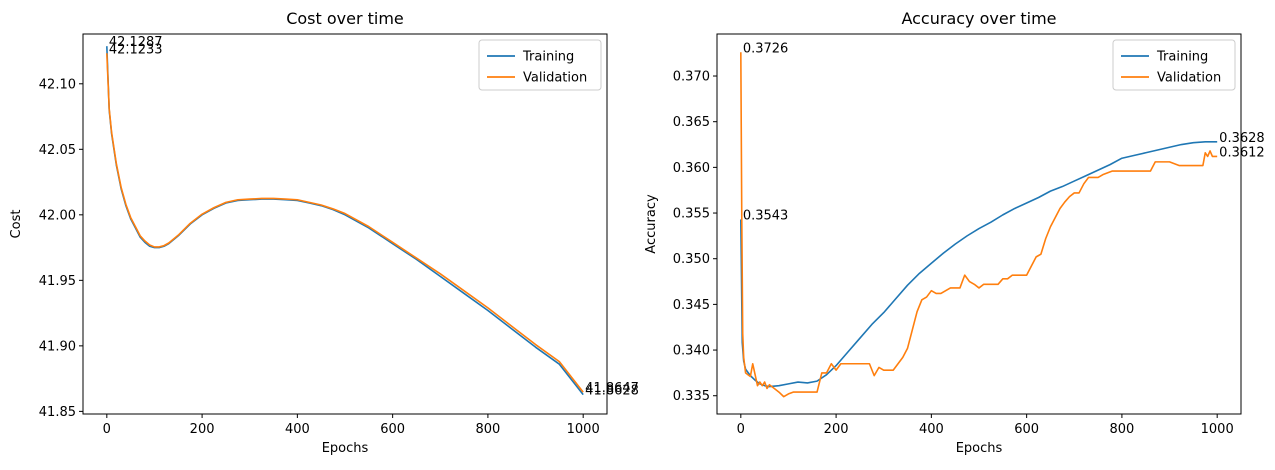  I want to click on y-tick-label: 0.335, so click(691, 396).